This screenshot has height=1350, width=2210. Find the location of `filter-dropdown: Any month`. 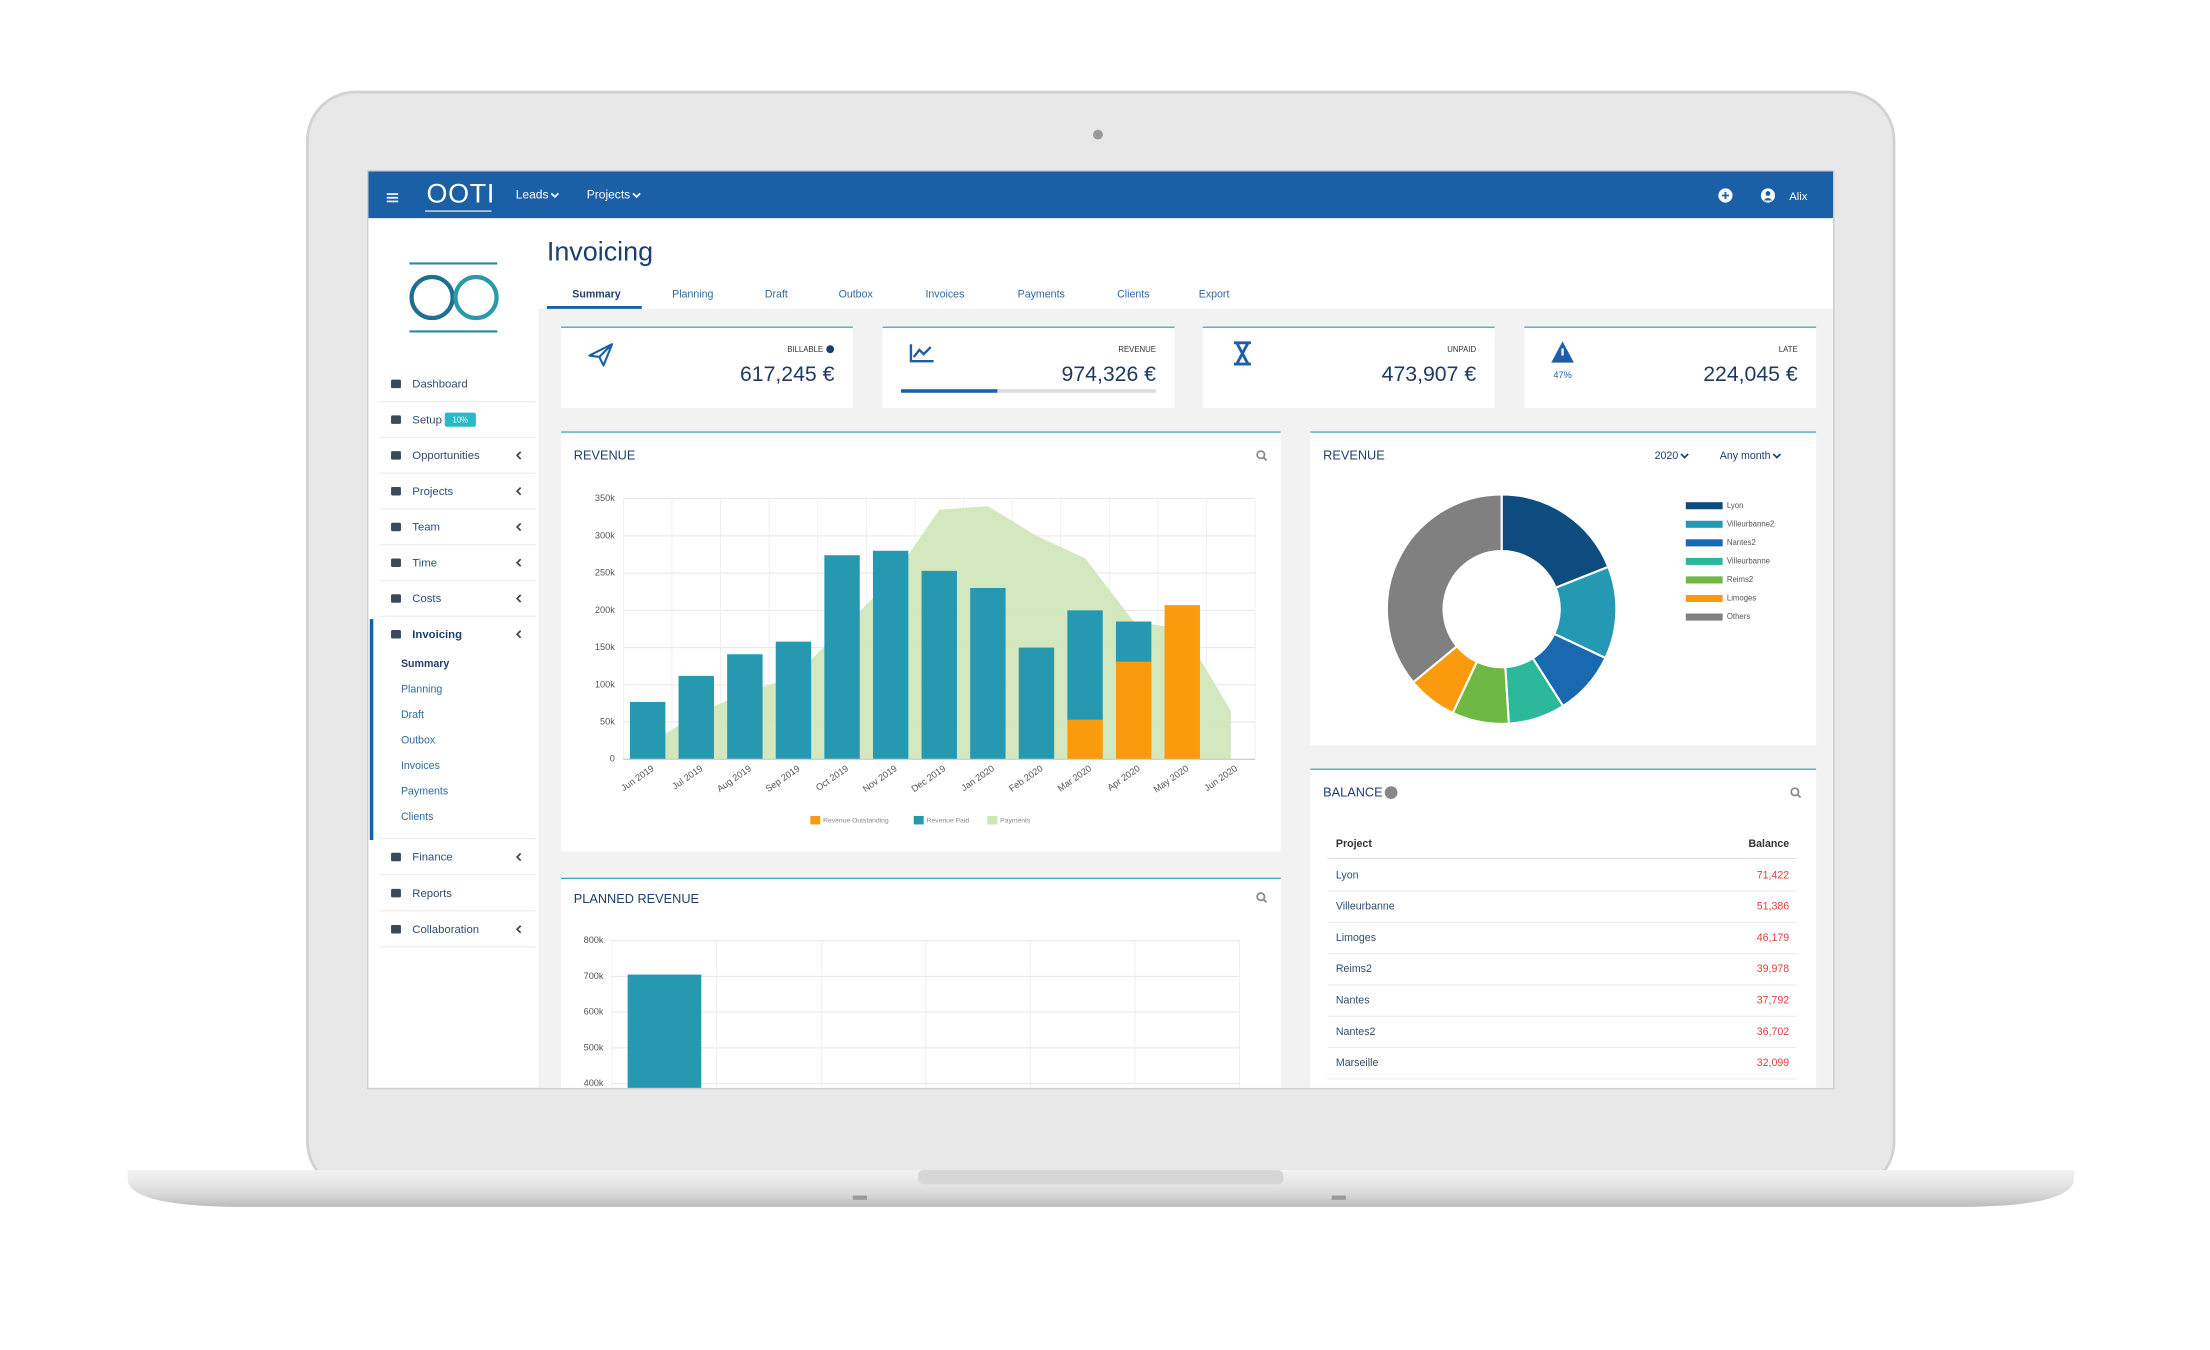

filter-dropdown: Any month is located at coordinates (1745, 456).